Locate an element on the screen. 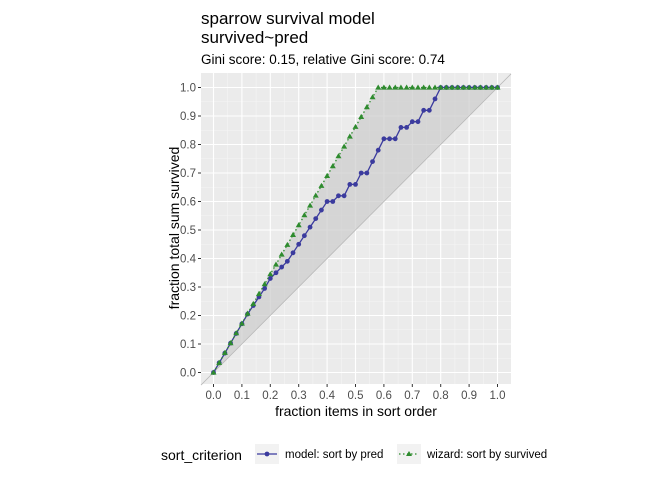 Image resolution: width=672 pixels, height=485 pixels. y-tick-label: 0.5 is located at coordinates (188, 231).